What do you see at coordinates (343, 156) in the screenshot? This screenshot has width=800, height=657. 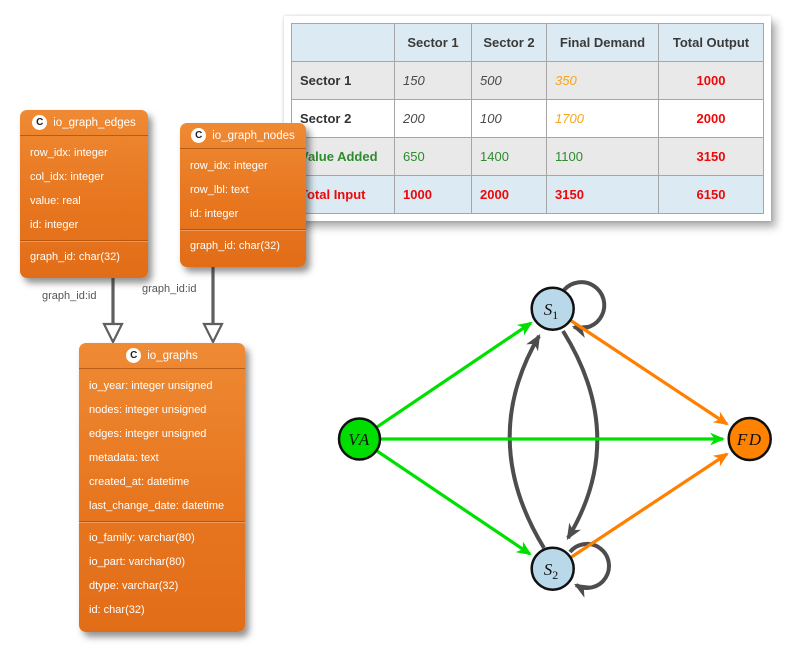 I see `row-label: Value Added` at bounding box center [343, 156].